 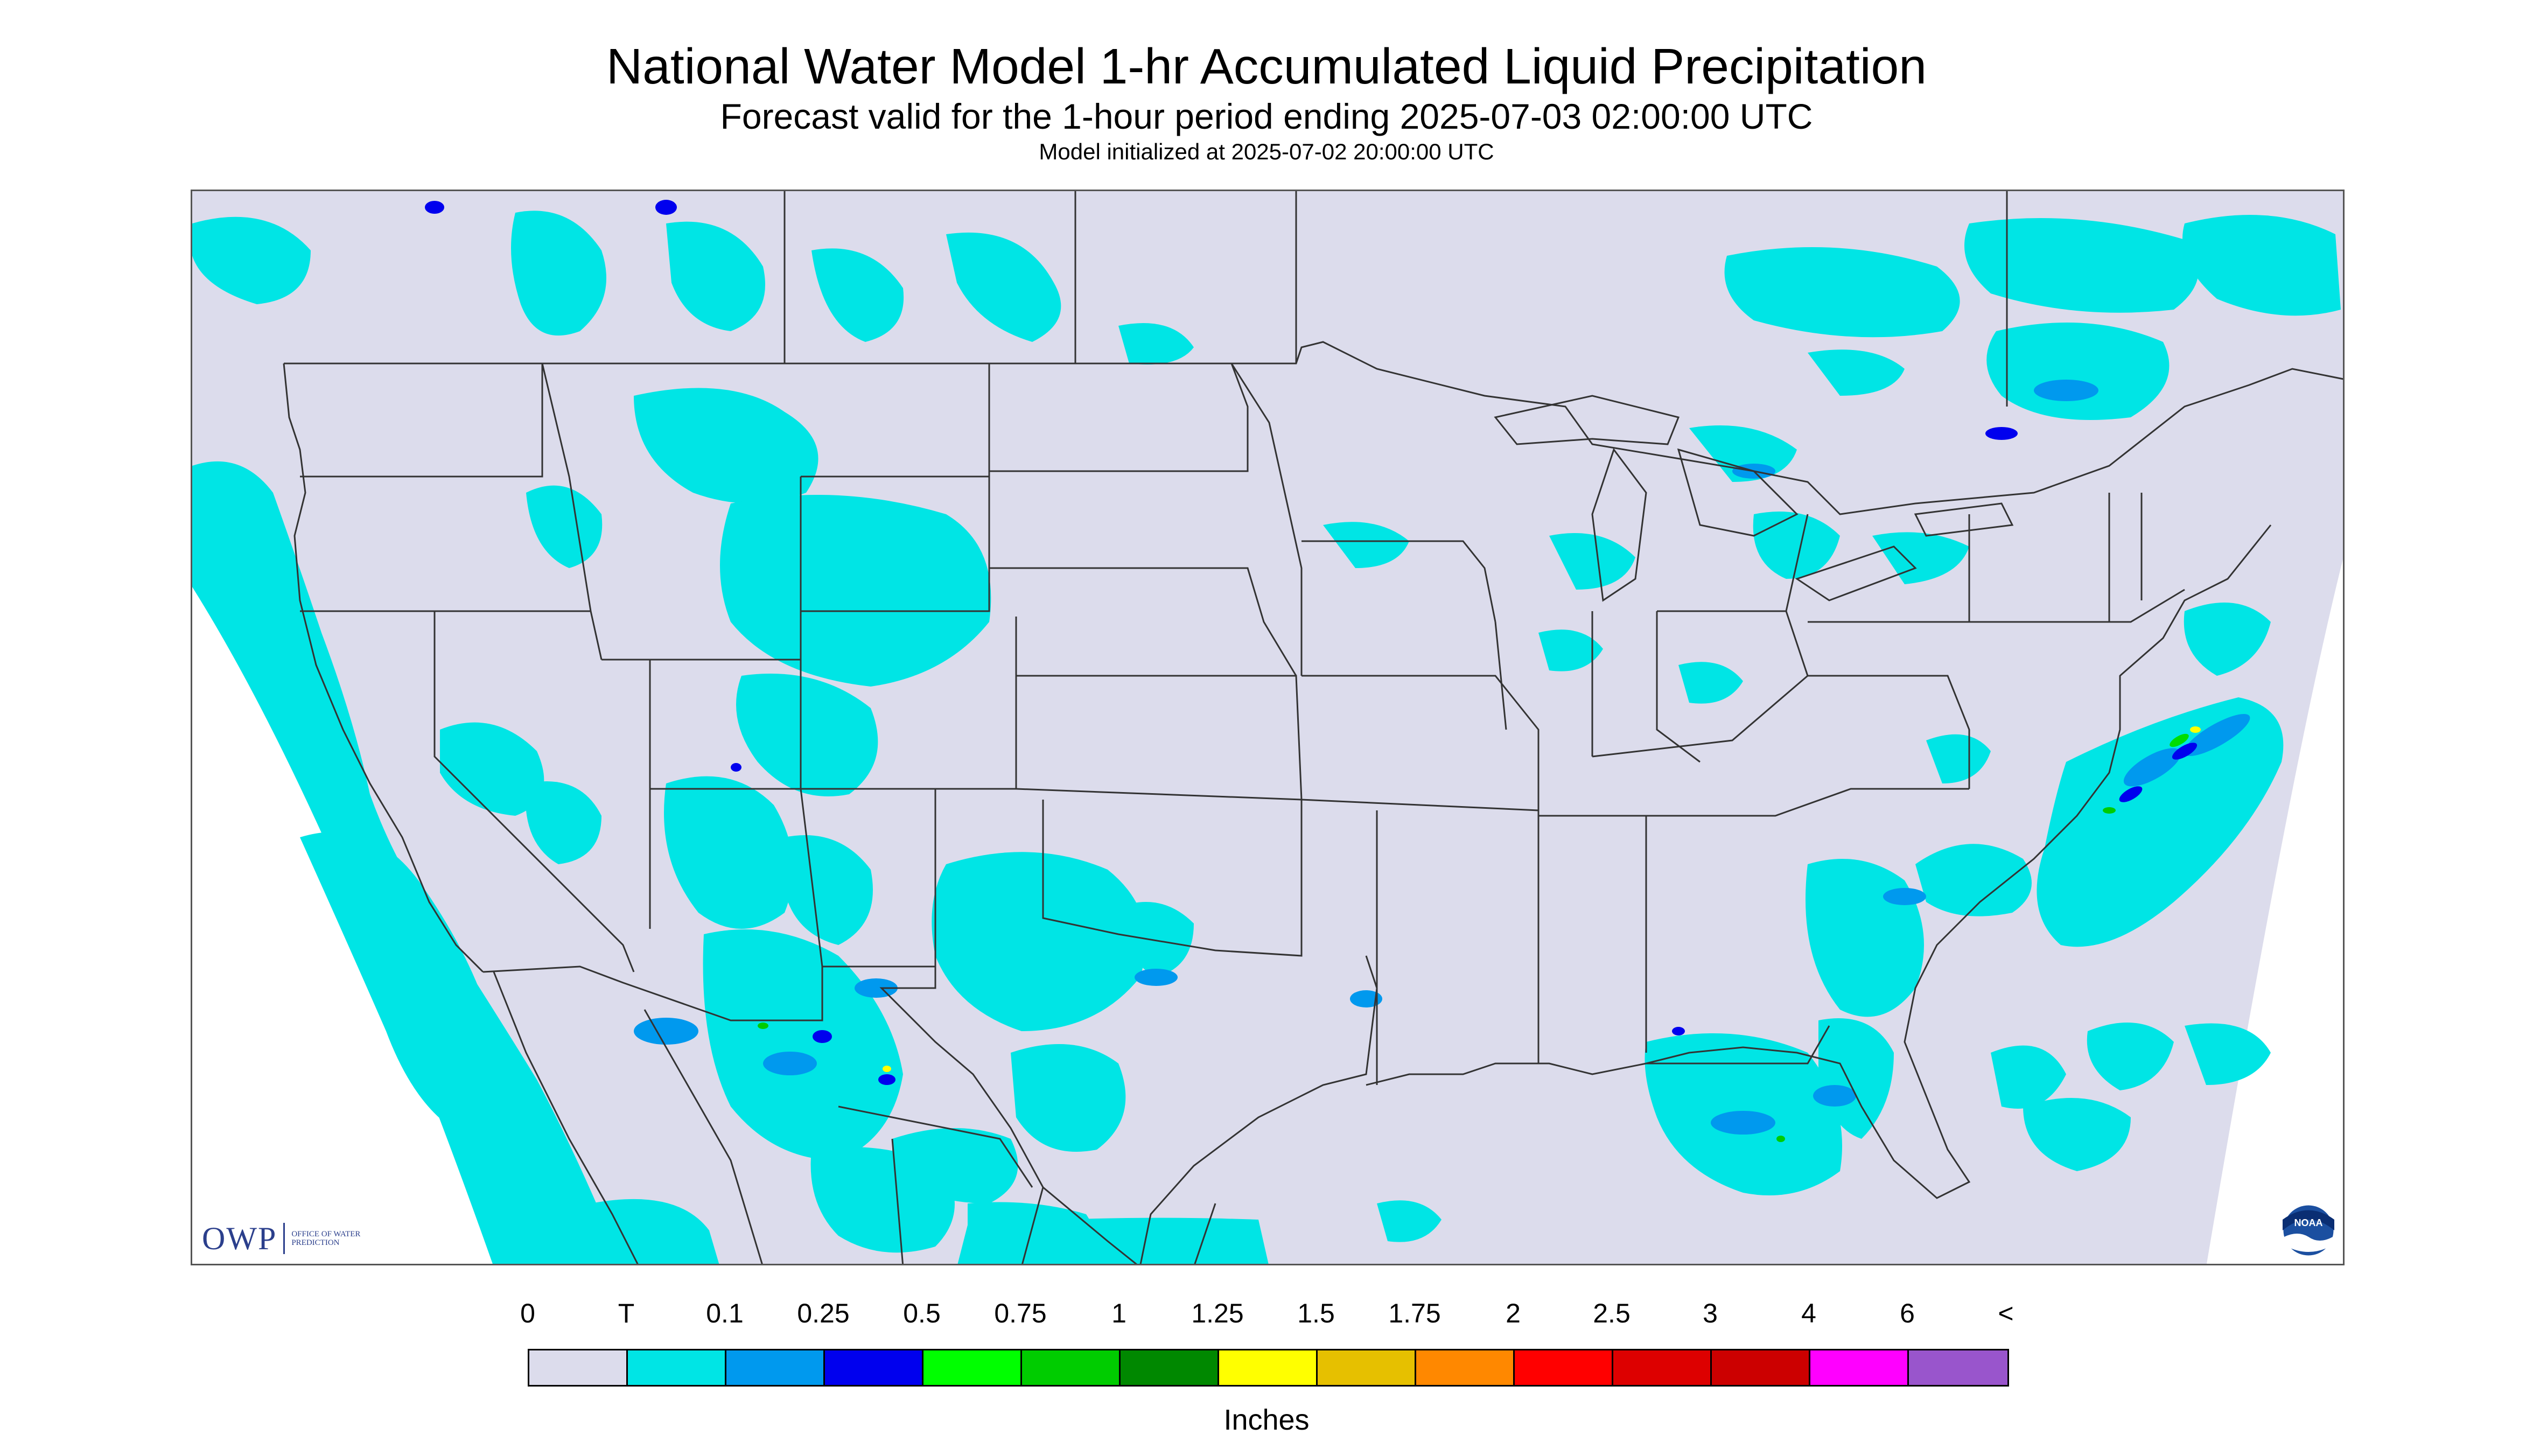 I want to click on legend-tick-label: T, so click(x=627, y=1313).